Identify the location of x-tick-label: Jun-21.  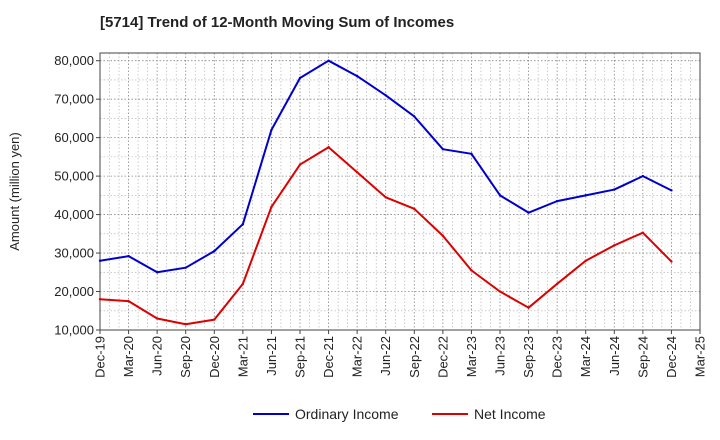
(271, 356).